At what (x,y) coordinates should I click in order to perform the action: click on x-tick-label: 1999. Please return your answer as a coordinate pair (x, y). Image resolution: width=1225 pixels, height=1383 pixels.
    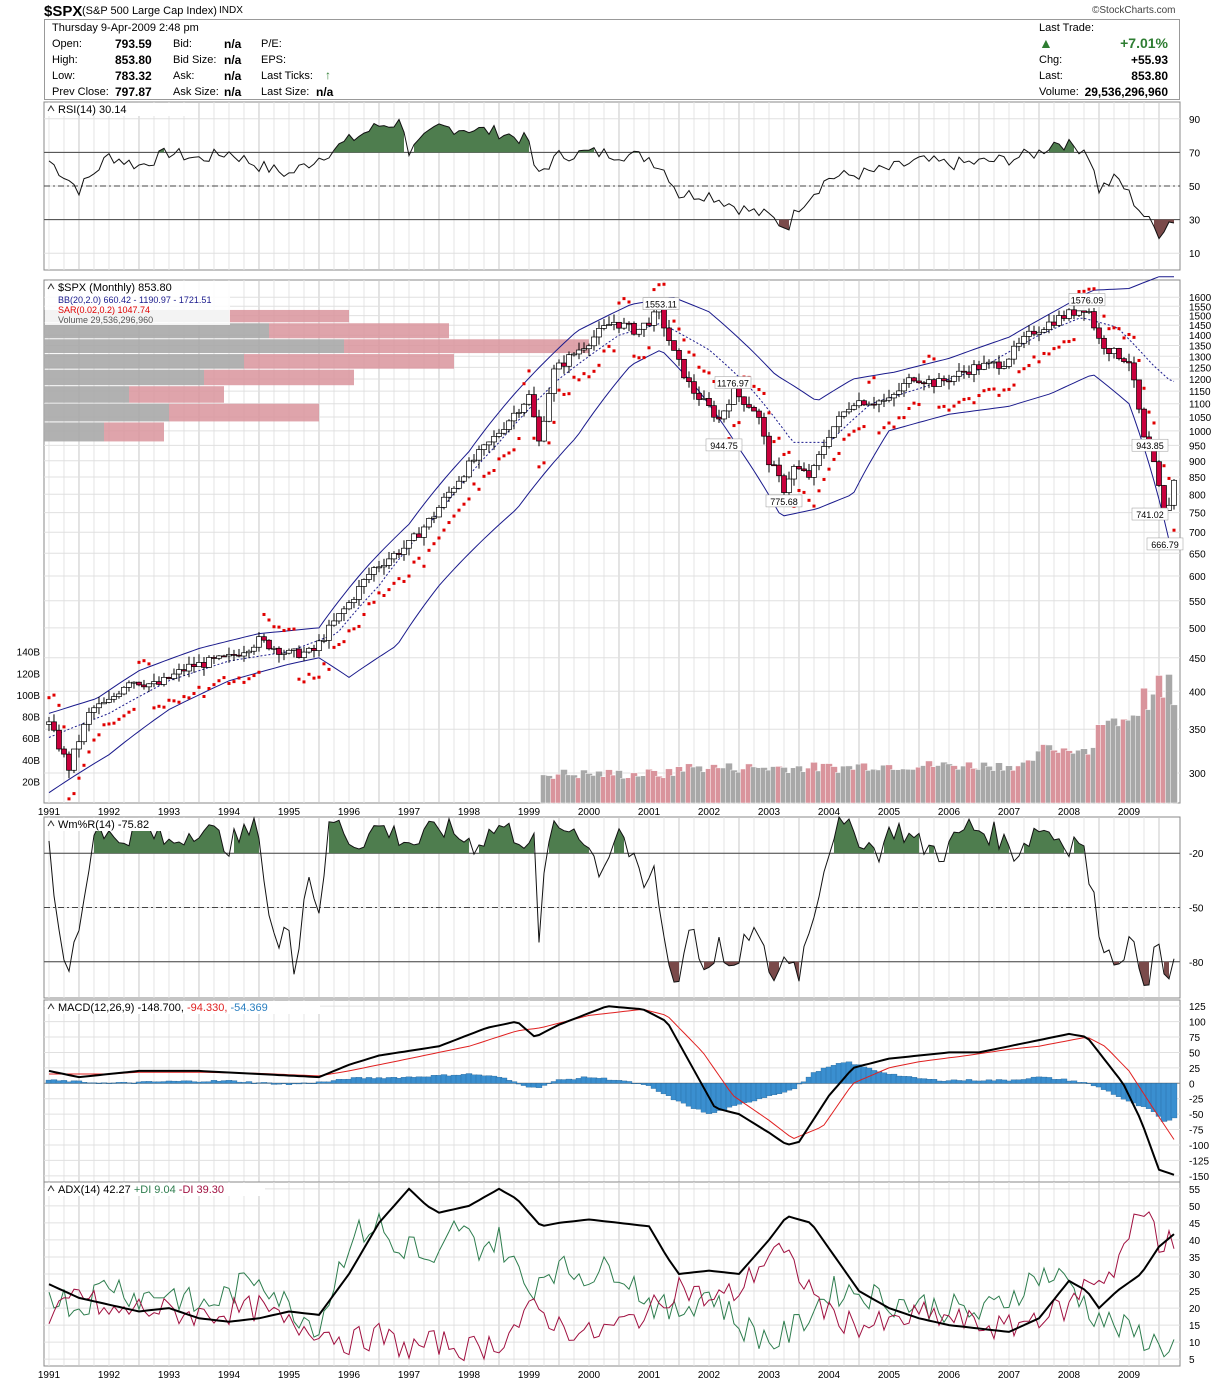
    Looking at the image, I should click on (529, 812).